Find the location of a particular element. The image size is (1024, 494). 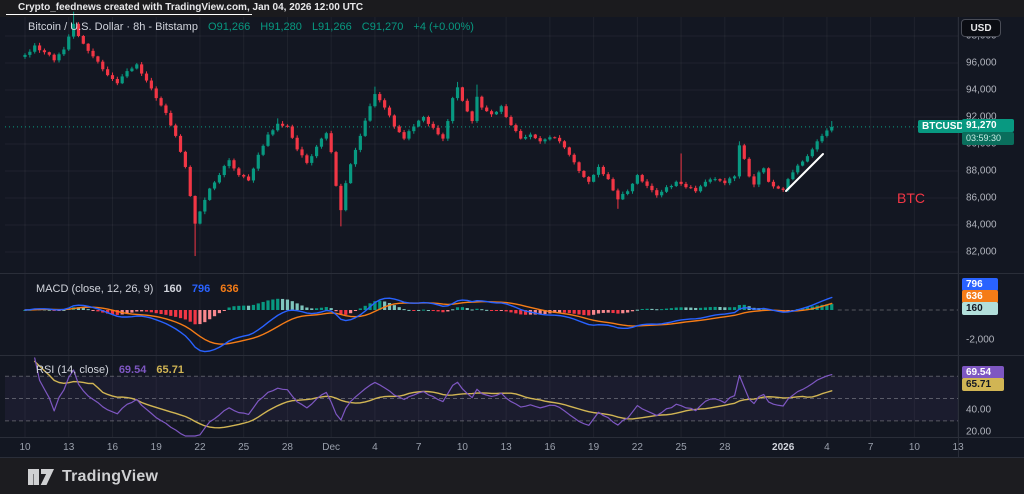

rsi-legend-title: RSI (14, close) is located at coordinates (72, 370).